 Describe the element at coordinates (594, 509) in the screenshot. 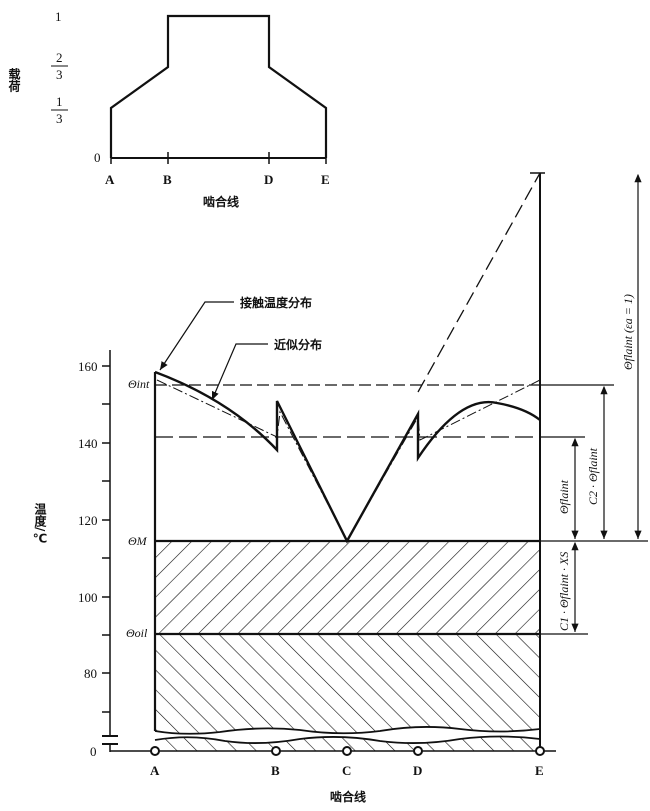

I see `dimension-extension-lines` at that location.